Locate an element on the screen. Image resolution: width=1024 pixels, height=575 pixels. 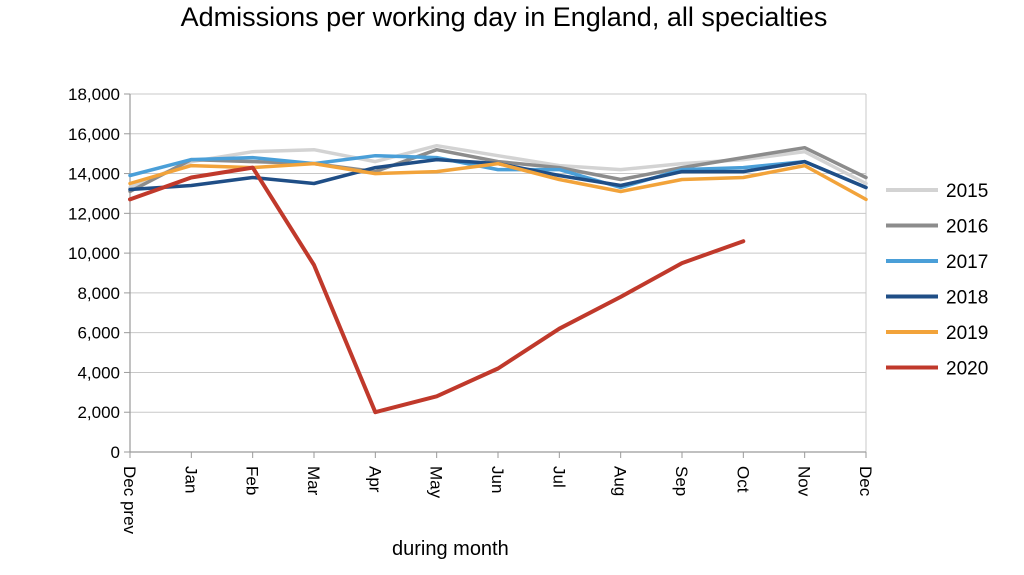
x-tick-label: Apr is located at coordinates (374, 479).